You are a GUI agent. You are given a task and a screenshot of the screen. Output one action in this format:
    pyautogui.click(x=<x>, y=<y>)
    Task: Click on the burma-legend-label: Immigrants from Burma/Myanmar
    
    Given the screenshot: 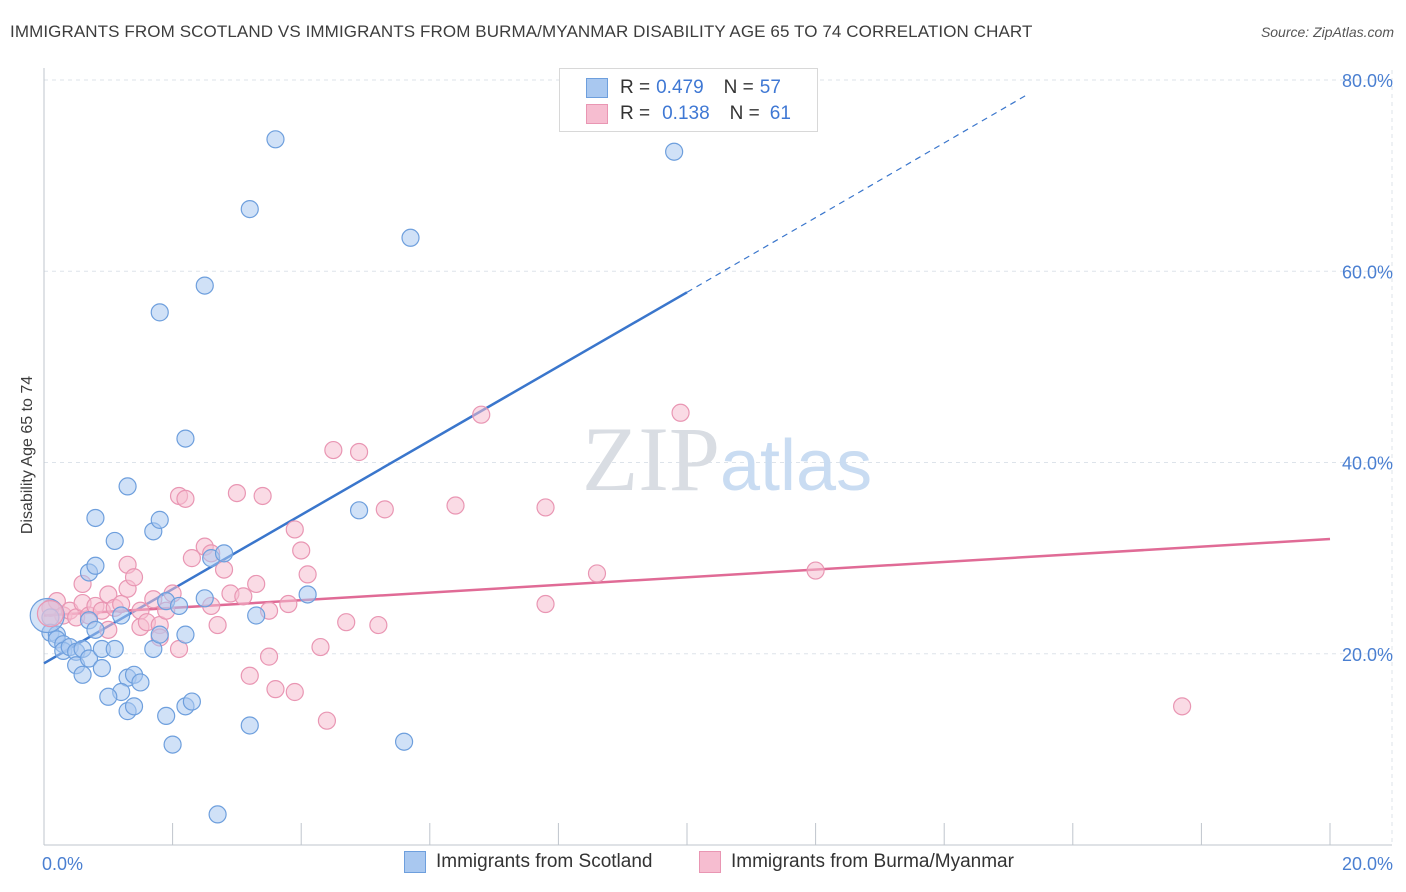 What is the action you would take?
    pyautogui.click(x=872, y=861)
    